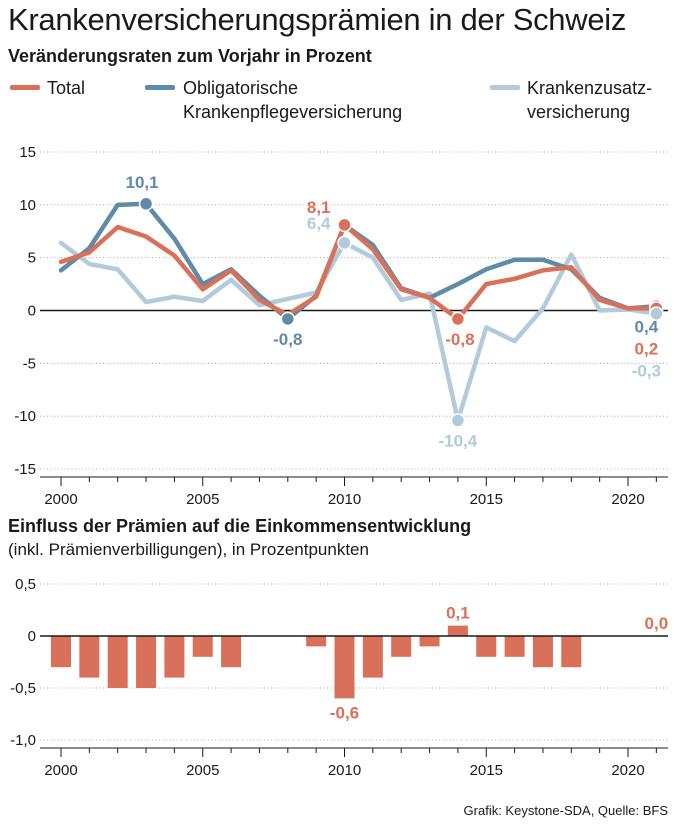  What do you see at coordinates (190, 56) in the screenshot?
I see `line-chart-subtitle: Veränderungsraten zum Vorjahr in Prozent` at bounding box center [190, 56].